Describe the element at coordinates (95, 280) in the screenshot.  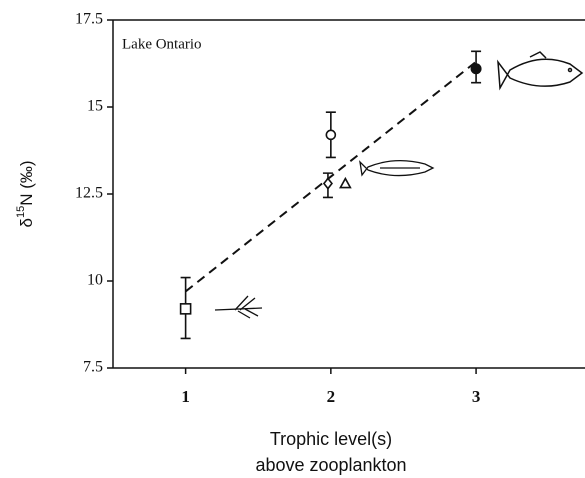
I see `y-tick-label: 10` at that location.